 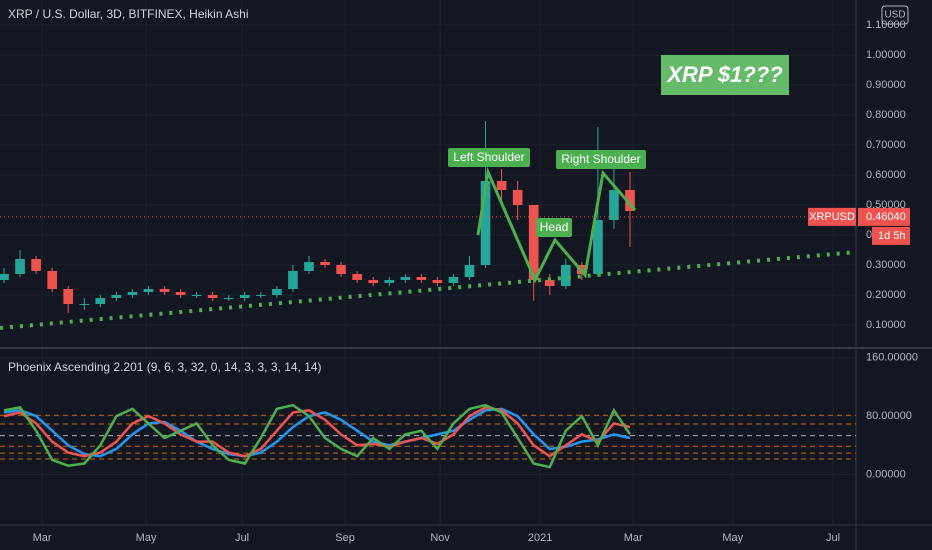 I want to click on annotation: XRP $1???, so click(x=723, y=74).